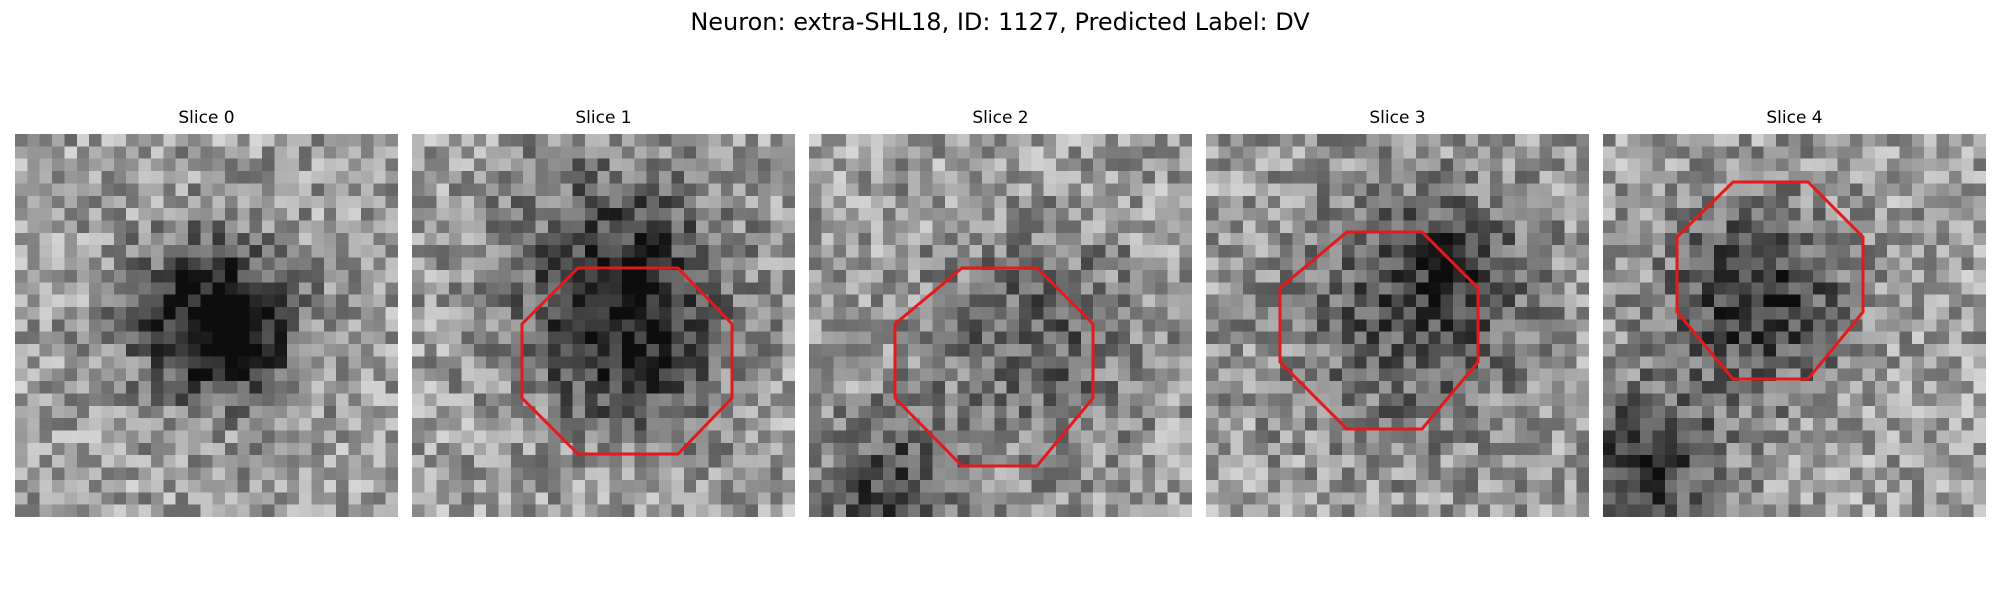 Image resolution: width=2000 pixels, height=600 pixels. I want to click on slice-title-2: Slice 2, so click(1000, 118).